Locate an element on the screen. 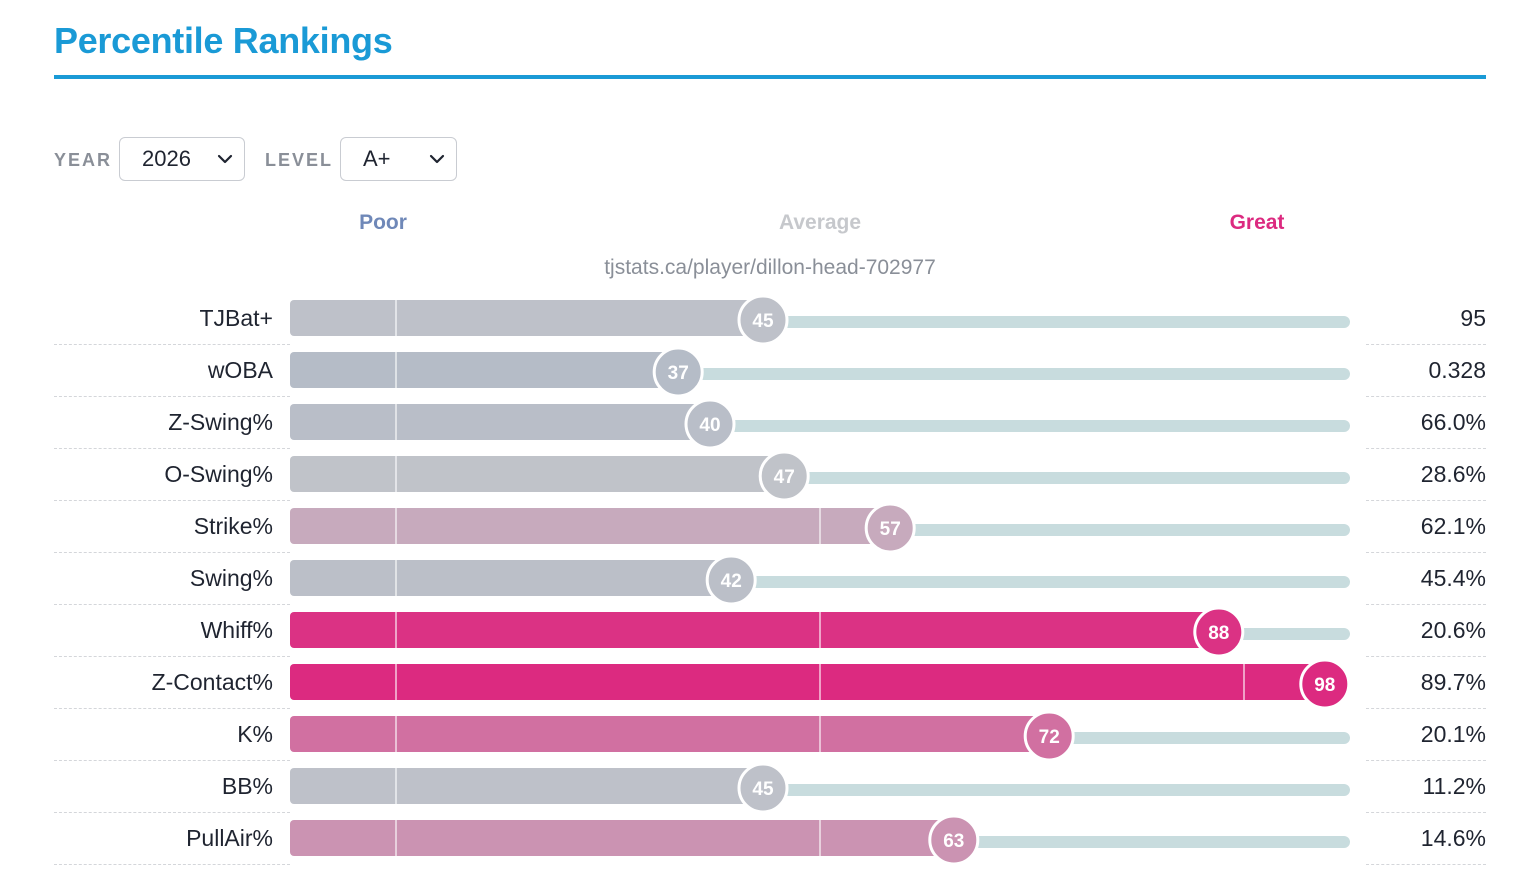 The image size is (1540, 880). table-row: Z-Contact% 89.7% is located at coordinates (770, 690).